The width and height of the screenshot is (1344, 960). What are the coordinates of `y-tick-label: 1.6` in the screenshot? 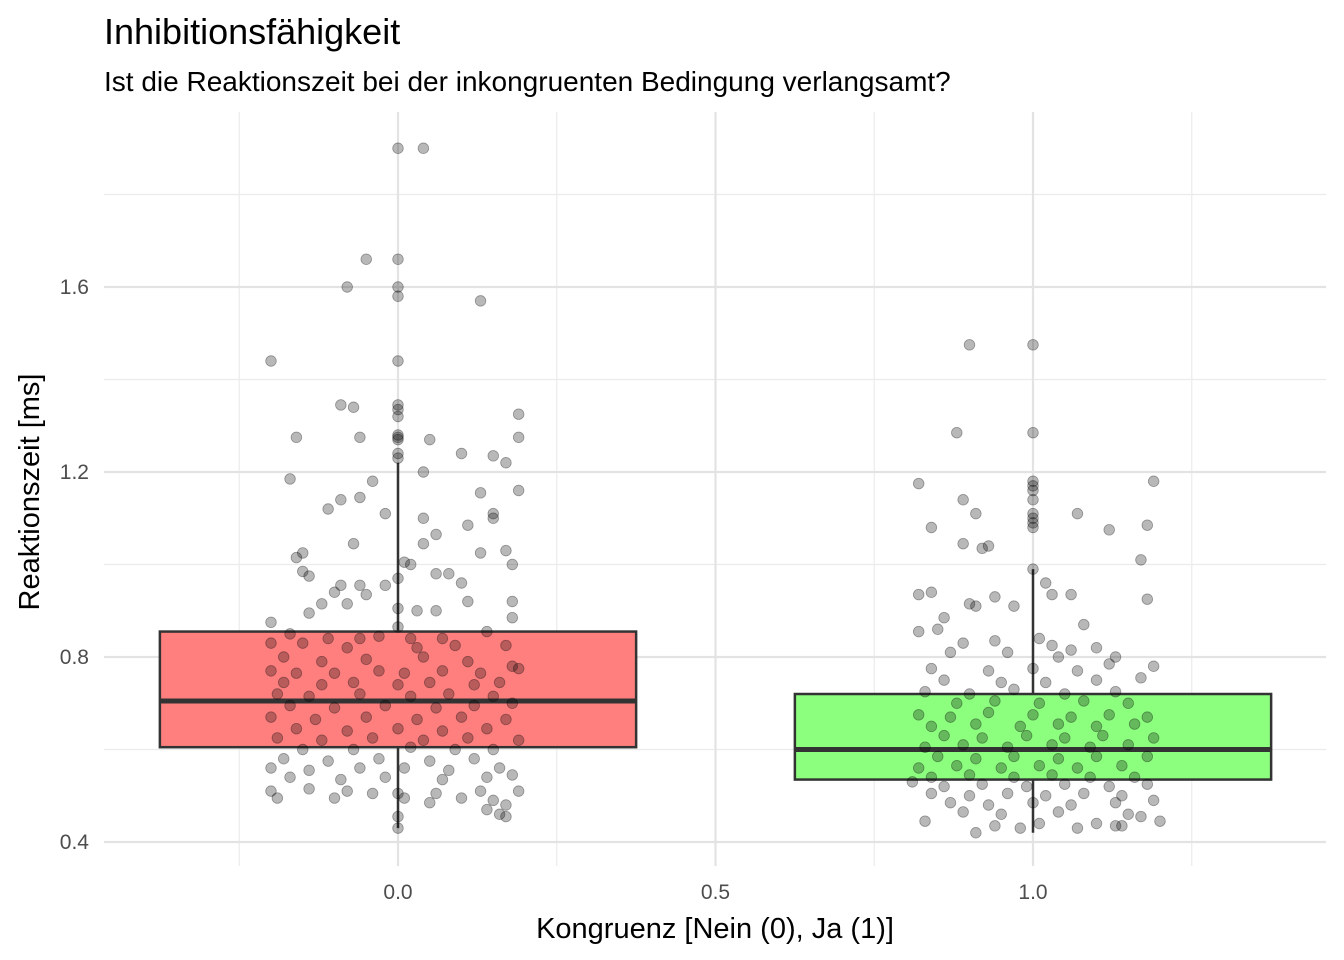 It's located at (74, 287).